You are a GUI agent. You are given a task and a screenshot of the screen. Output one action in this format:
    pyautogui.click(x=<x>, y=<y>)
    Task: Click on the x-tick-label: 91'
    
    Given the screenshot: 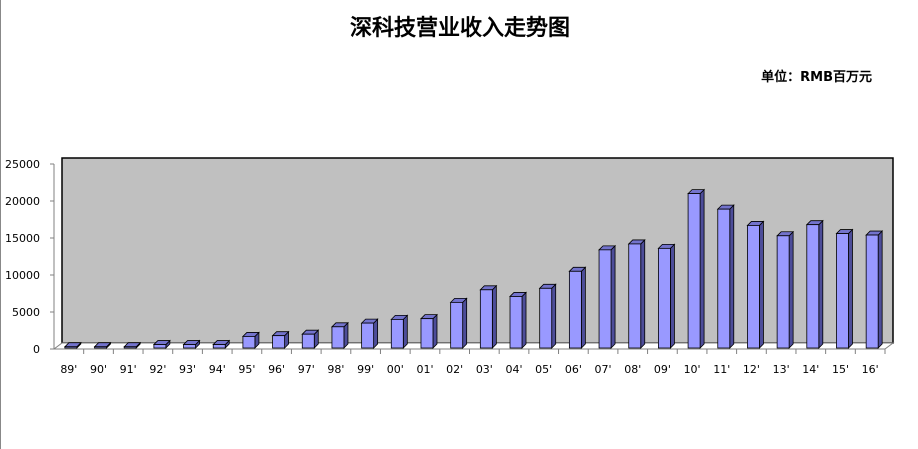 What is the action you would take?
    pyautogui.click(x=128, y=369)
    